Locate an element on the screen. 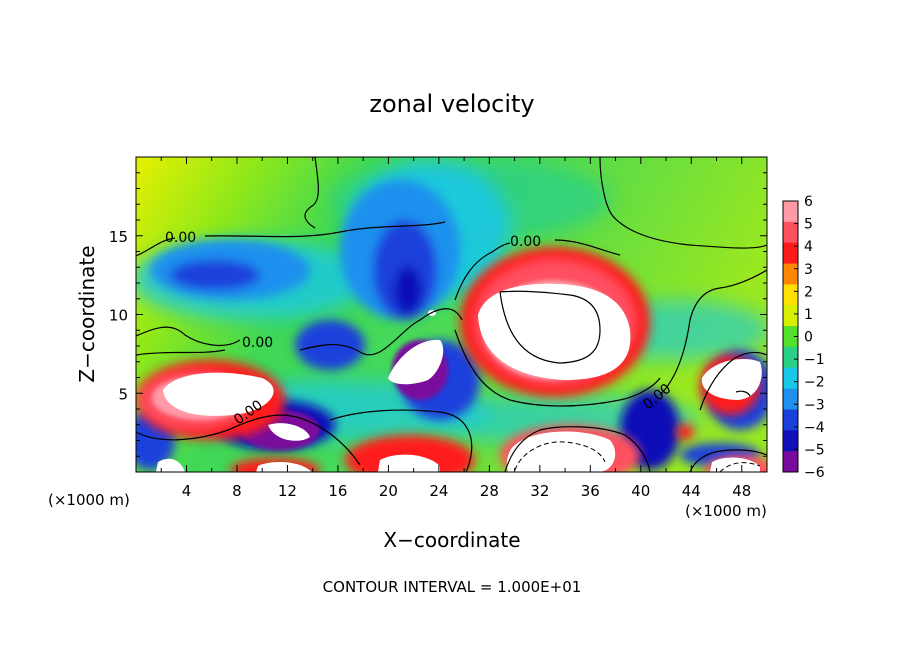 The image size is (904, 654). x-tick-label: 16 is located at coordinates (337, 491).